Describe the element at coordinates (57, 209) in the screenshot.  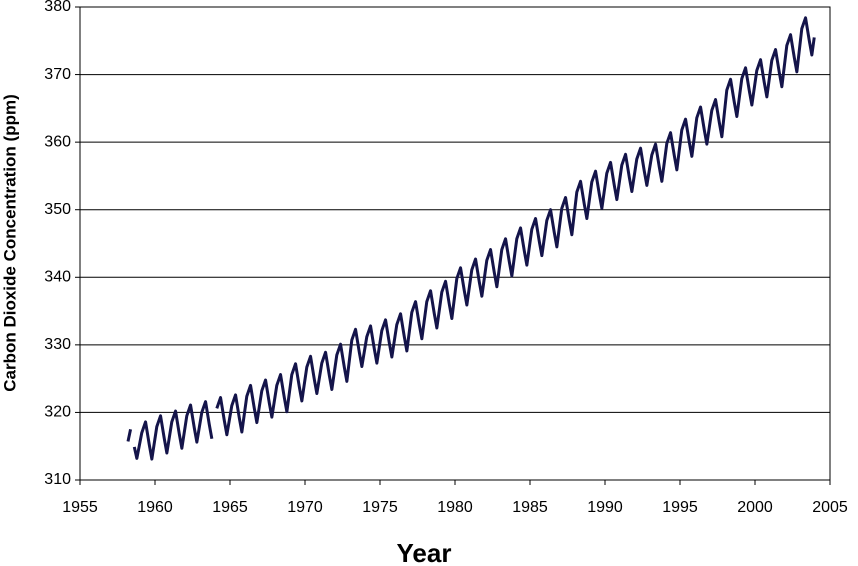
I see `y-tick-label: 350` at that location.